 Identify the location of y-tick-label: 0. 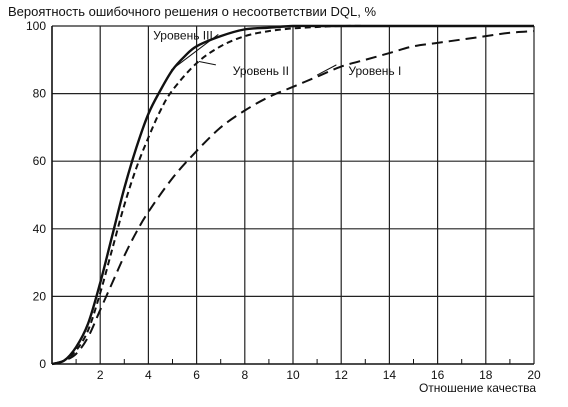
(42, 364).